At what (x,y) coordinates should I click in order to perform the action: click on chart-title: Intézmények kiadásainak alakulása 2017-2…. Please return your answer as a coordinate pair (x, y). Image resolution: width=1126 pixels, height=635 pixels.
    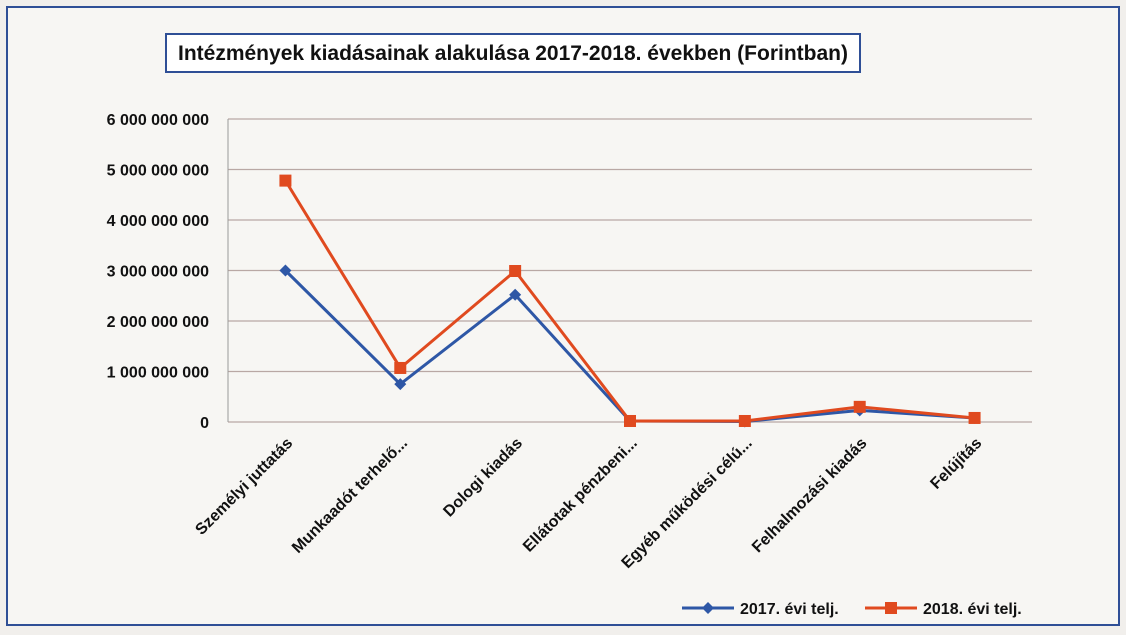
    Looking at the image, I should click on (513, 53).